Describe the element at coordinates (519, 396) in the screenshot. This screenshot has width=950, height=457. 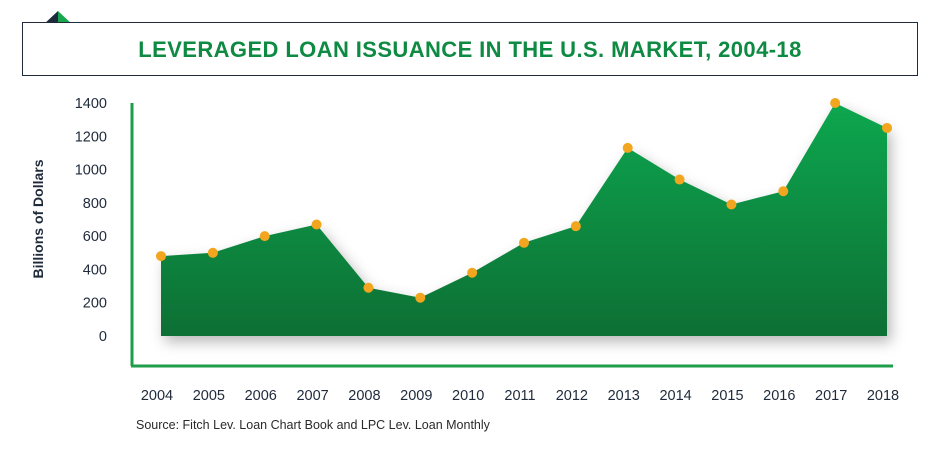
I see `x-tick-label: 2011` at that location.